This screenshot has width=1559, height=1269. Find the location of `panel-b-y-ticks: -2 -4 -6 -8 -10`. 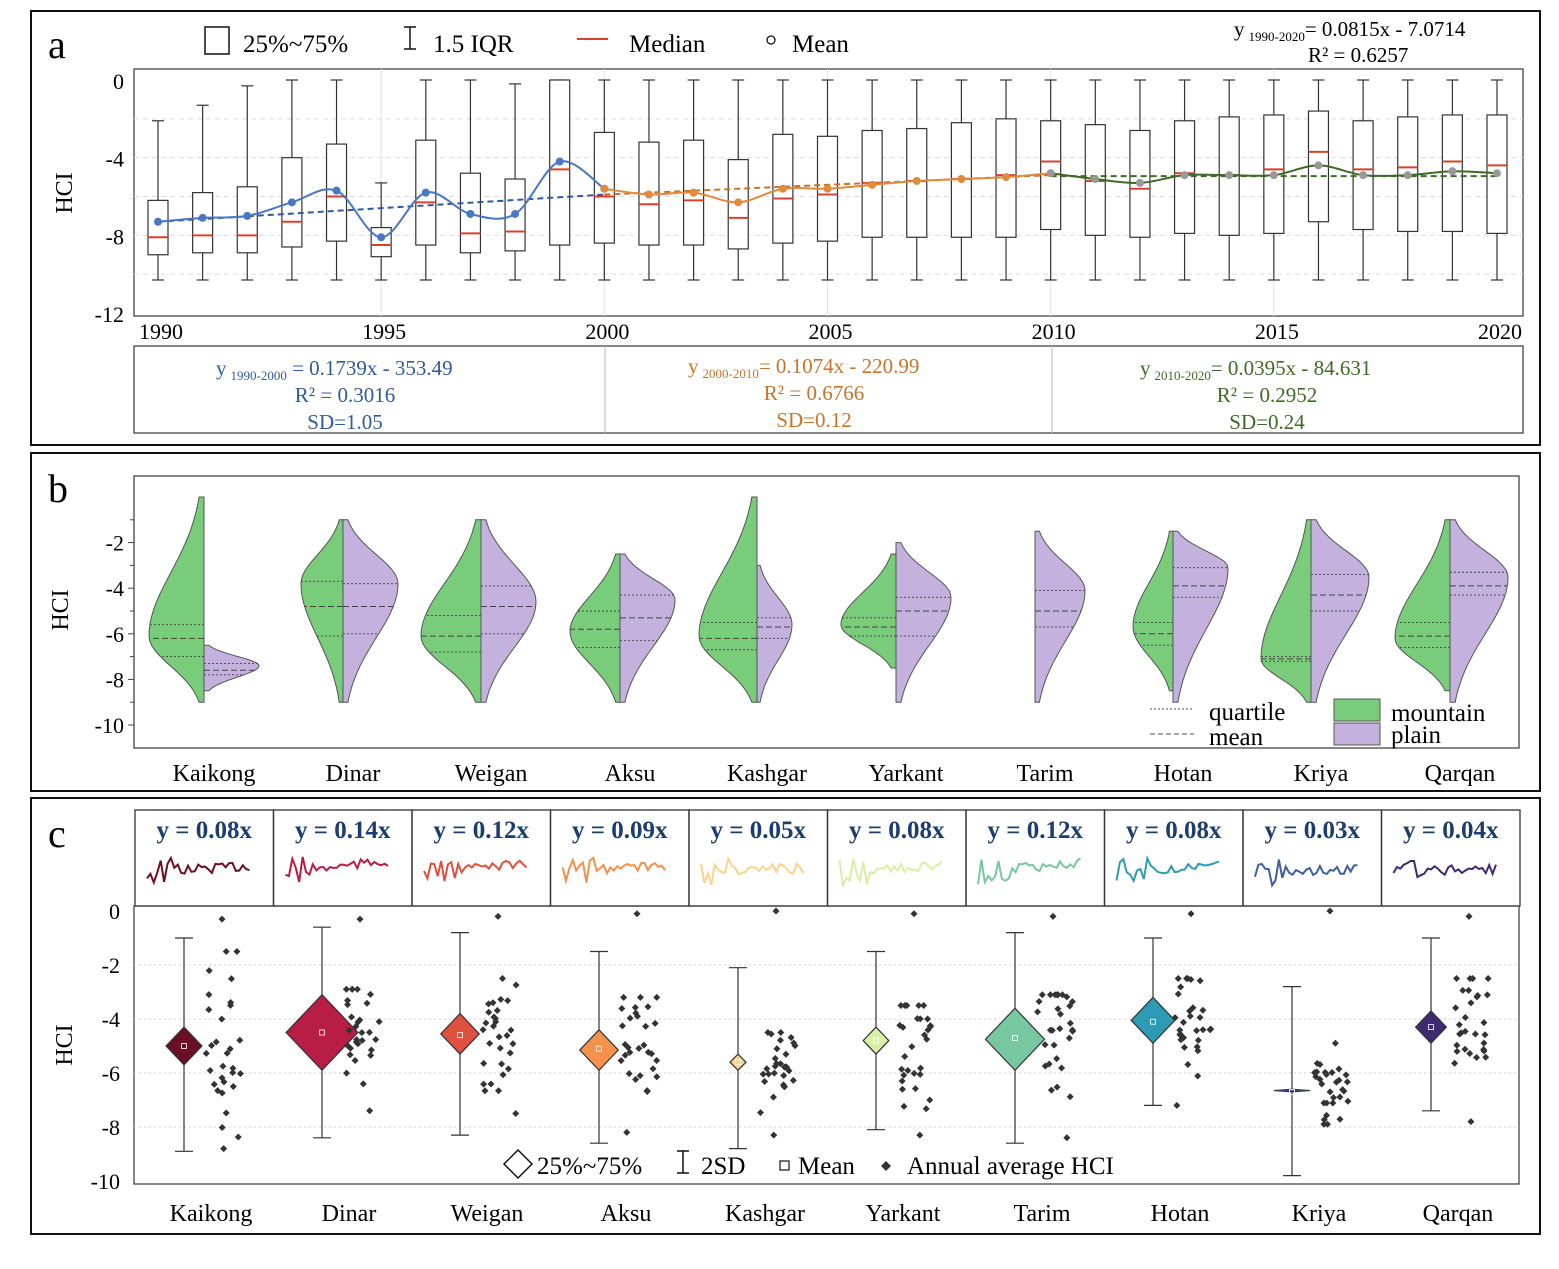

panel-b-y-ticks: -2 -4 -6 -8 -10 is located at coordinates (114, 628).